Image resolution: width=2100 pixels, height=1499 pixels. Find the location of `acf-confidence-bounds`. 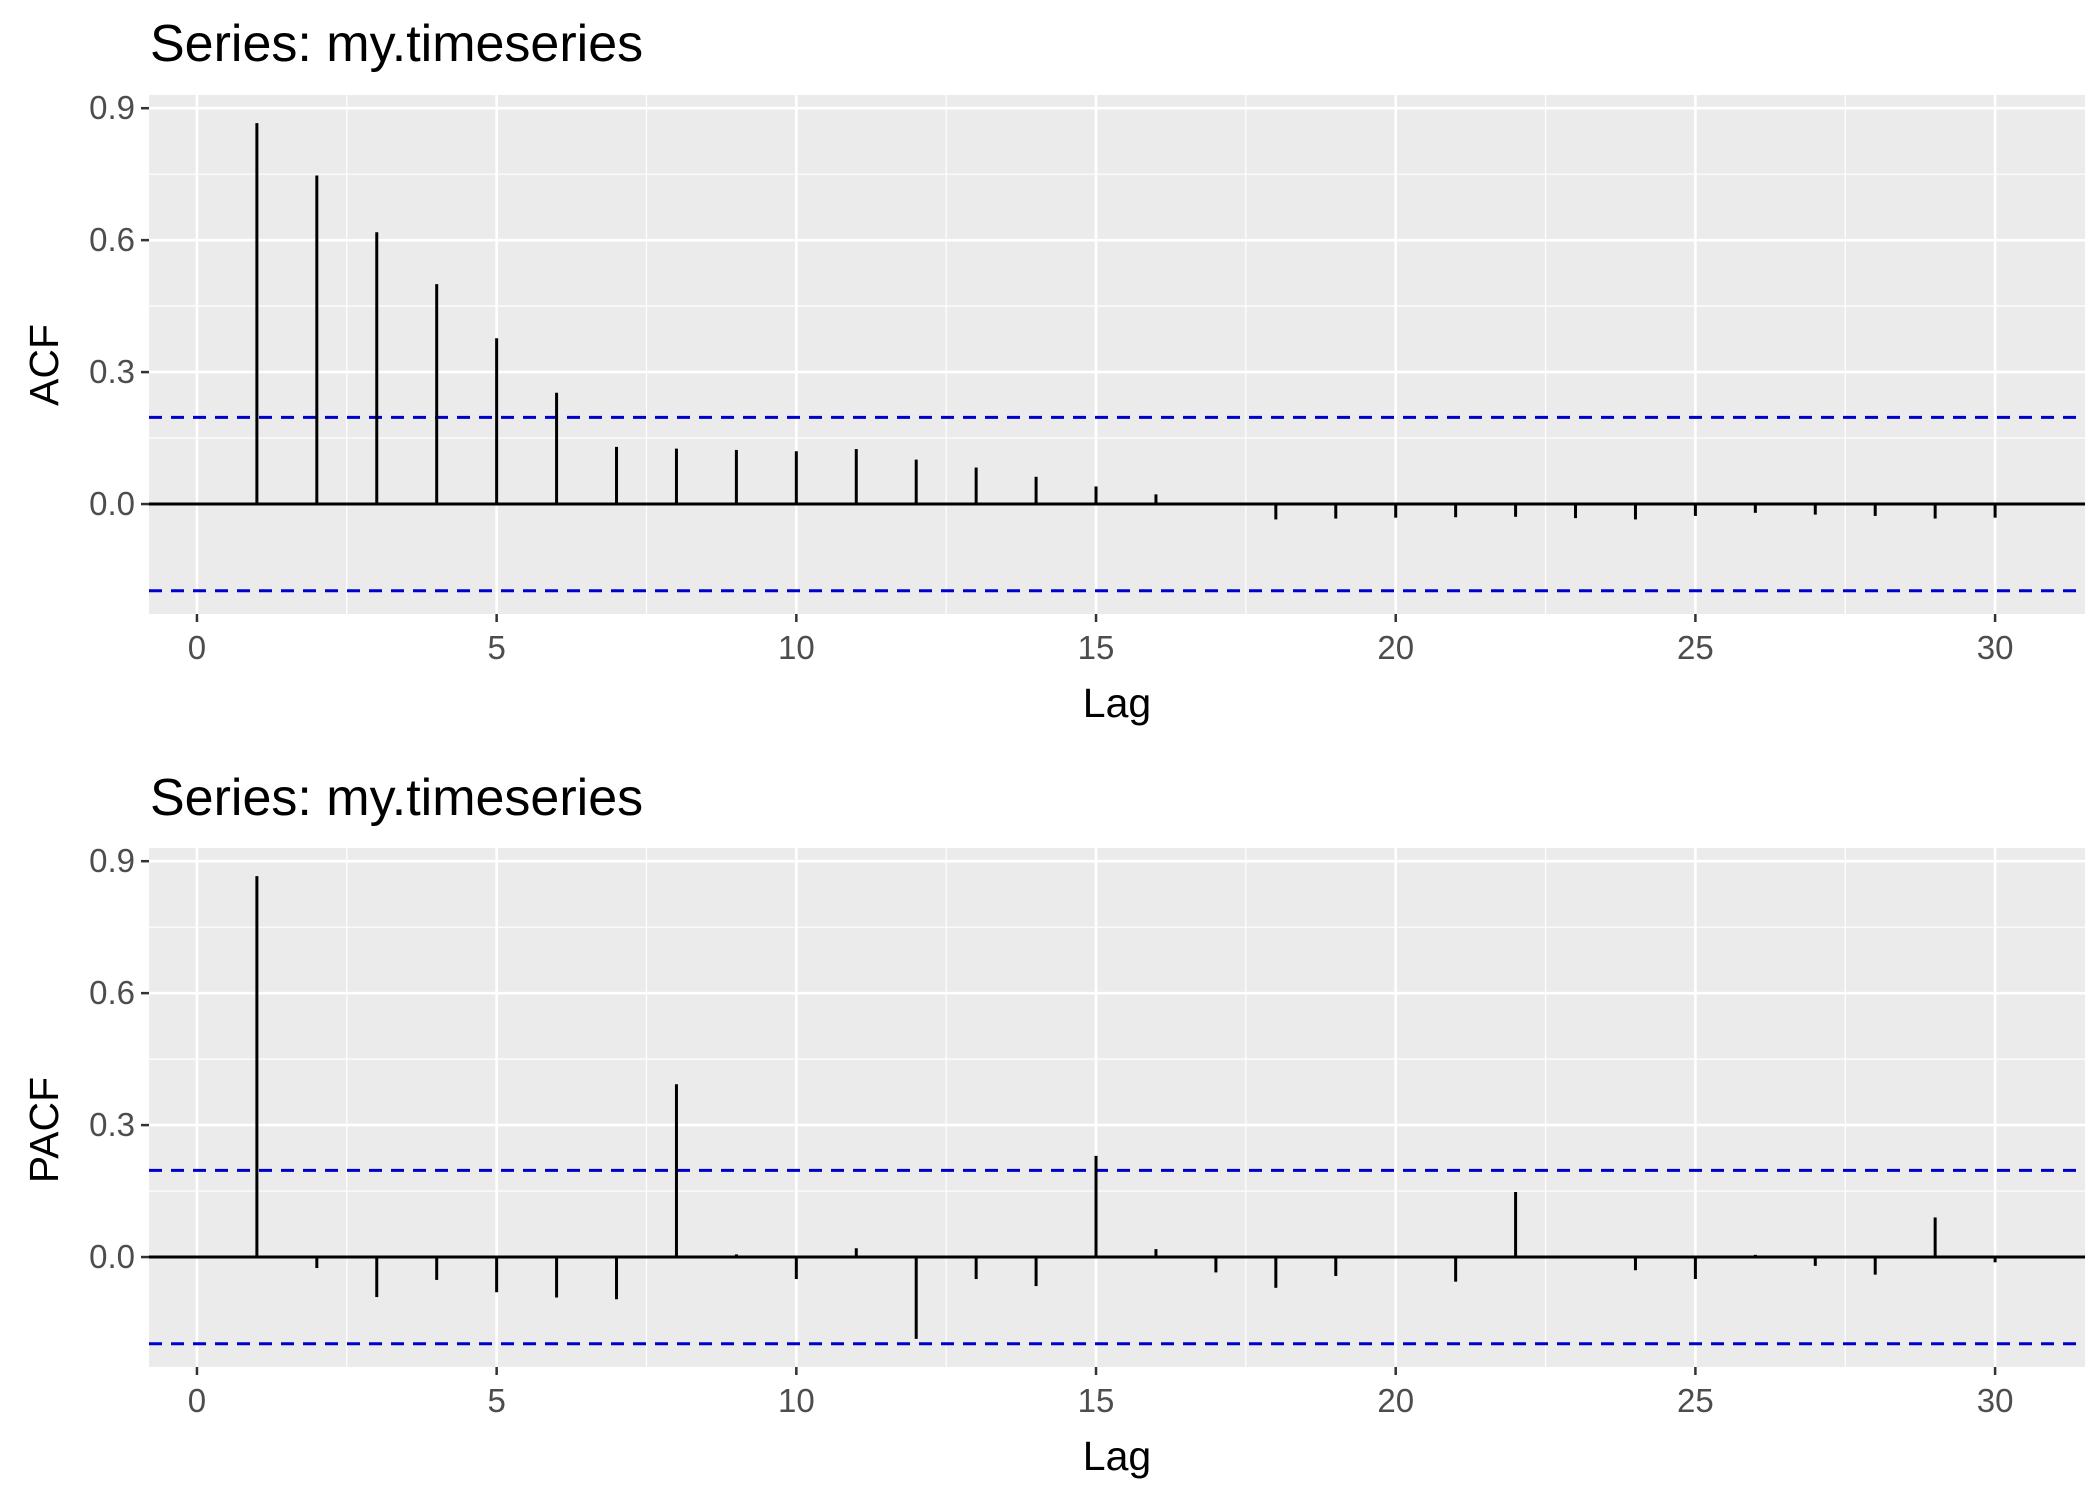

acf-confidence-bounds is located at coordinates (1117, 504).